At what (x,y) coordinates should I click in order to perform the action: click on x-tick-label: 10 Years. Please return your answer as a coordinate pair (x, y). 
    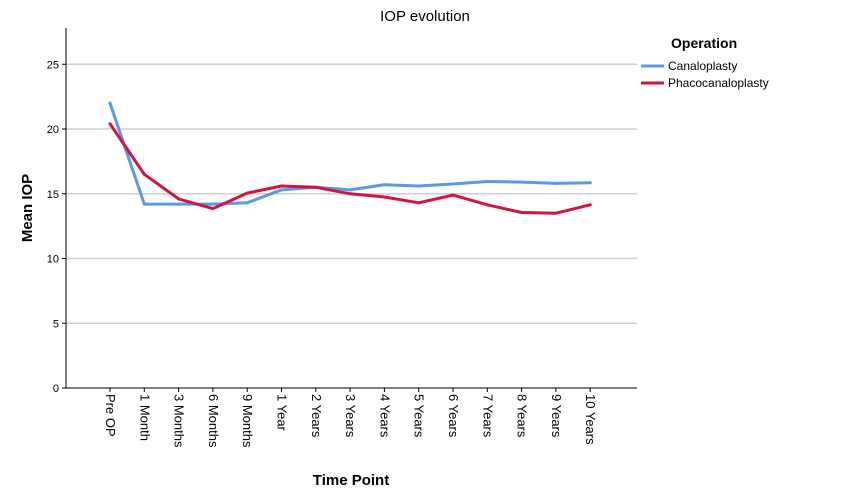
    Looking at the image, I should click on (590, 419).